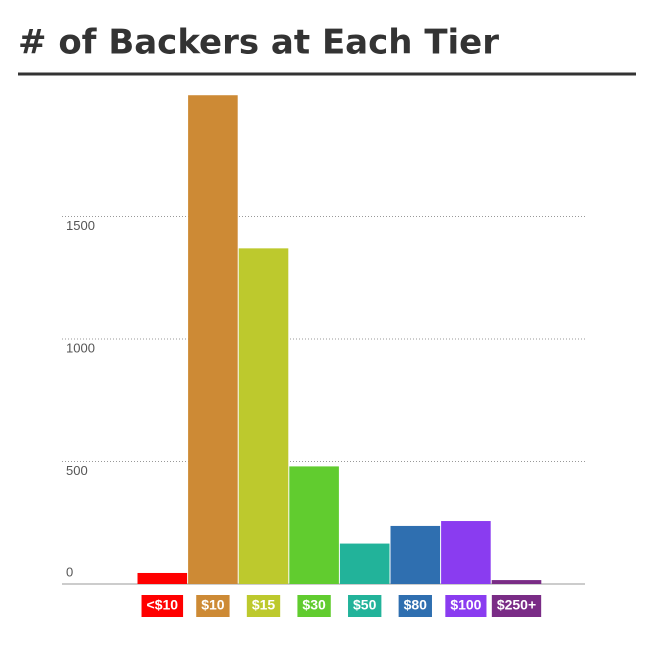 This screenshot has height=653, width=646. I want to click on x-tick-label: $50, so click(365, 605).